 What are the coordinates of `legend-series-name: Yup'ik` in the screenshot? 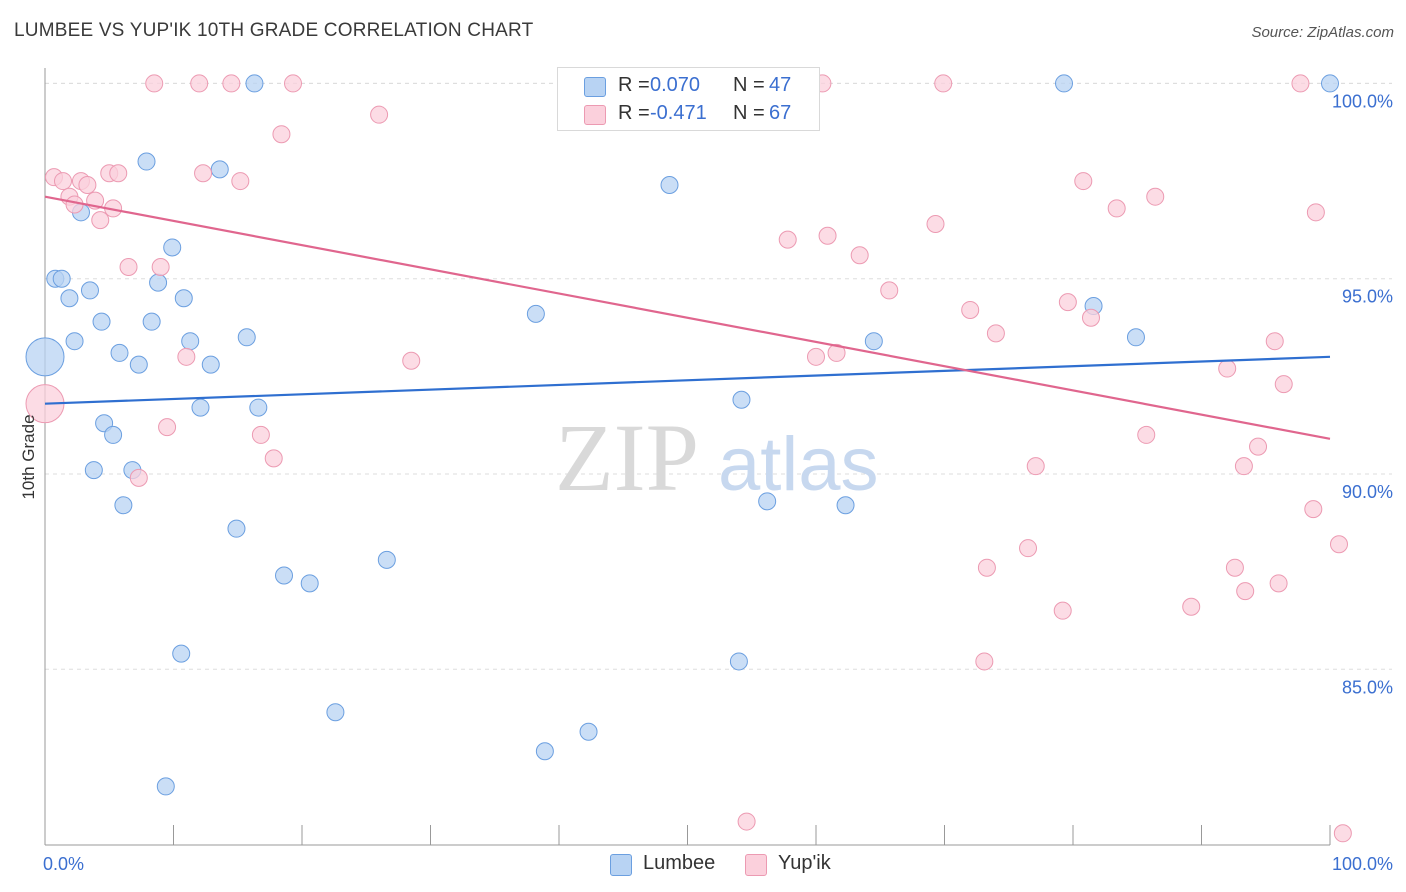 It's located at (804, 863).